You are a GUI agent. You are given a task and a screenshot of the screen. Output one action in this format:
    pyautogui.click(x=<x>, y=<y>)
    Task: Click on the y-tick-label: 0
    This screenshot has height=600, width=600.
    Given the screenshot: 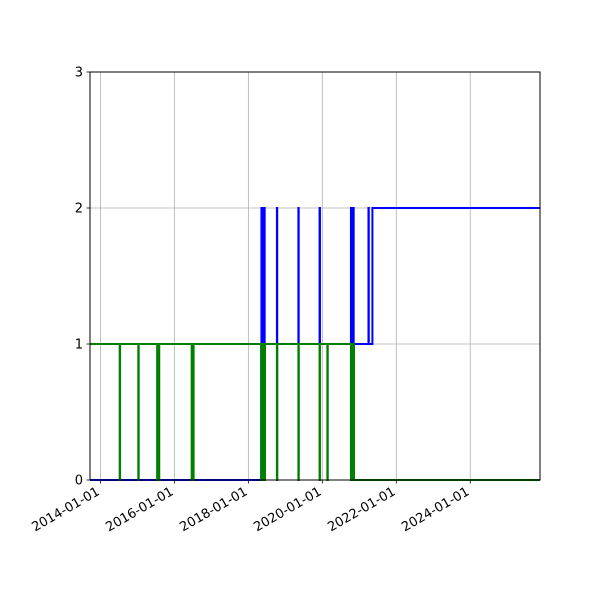 What is the action you would take?
    pyautogui.click(x=79, y=481)
    